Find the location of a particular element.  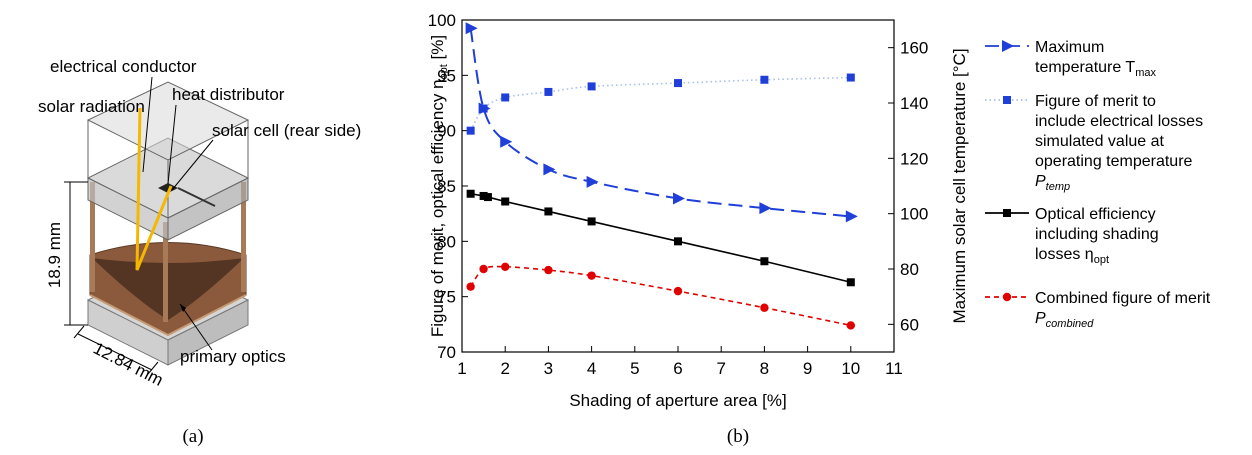

x-tick-label: 2 is located at coordinates (504, 368).